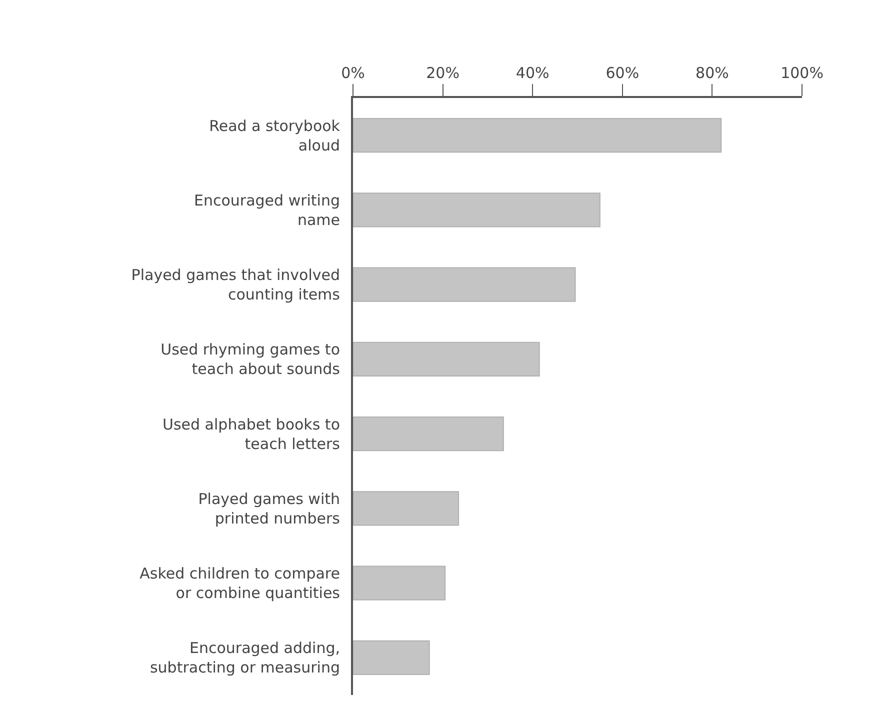 The image size is (875, 707). I want to click on x-tick-label: 80%, so click(712, 73).